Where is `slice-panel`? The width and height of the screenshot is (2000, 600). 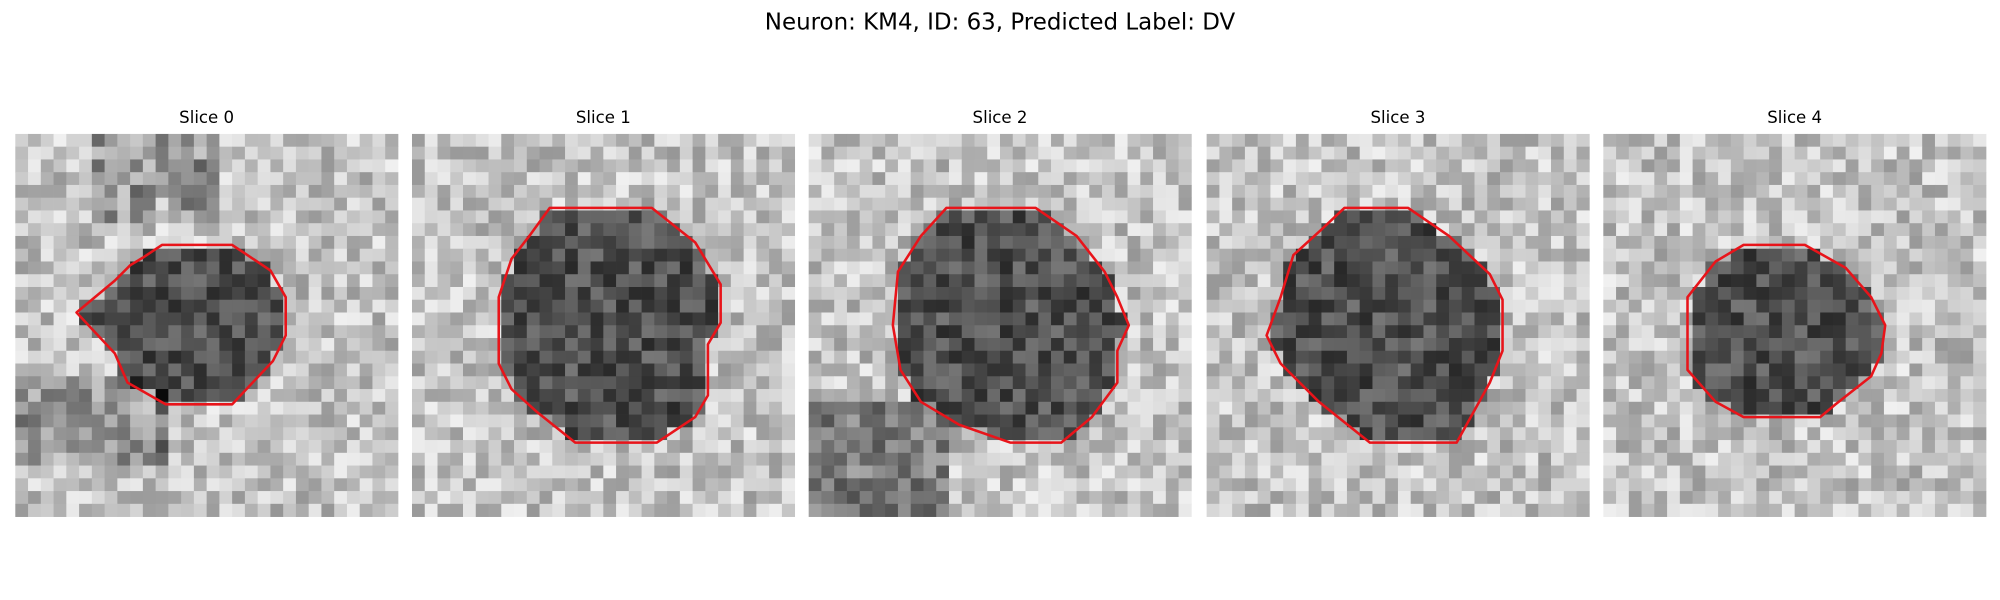
slice-panel is located at coordinates (1795, 325).